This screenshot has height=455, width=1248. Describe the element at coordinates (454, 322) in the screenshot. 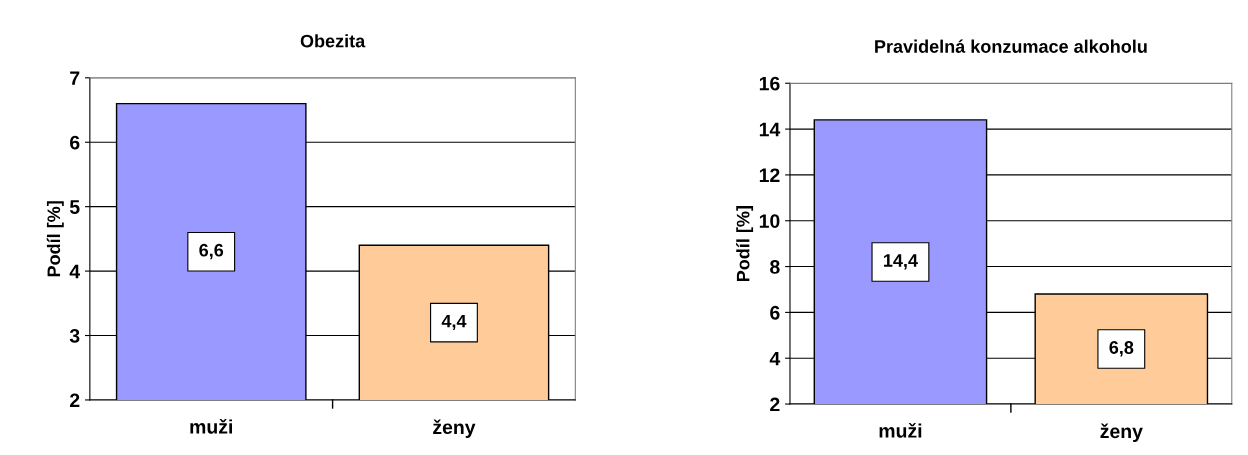

I see `data-label: 4,4` at that location.